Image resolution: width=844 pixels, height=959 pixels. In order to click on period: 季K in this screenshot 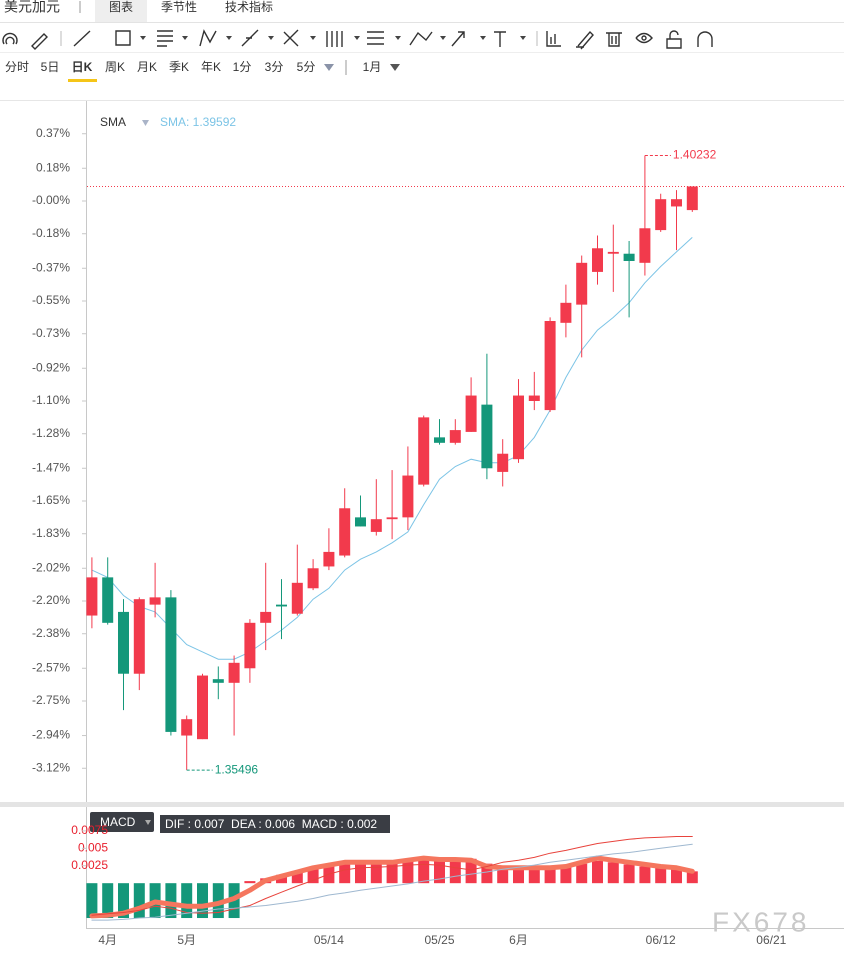, I will do `click(179, 67)`.